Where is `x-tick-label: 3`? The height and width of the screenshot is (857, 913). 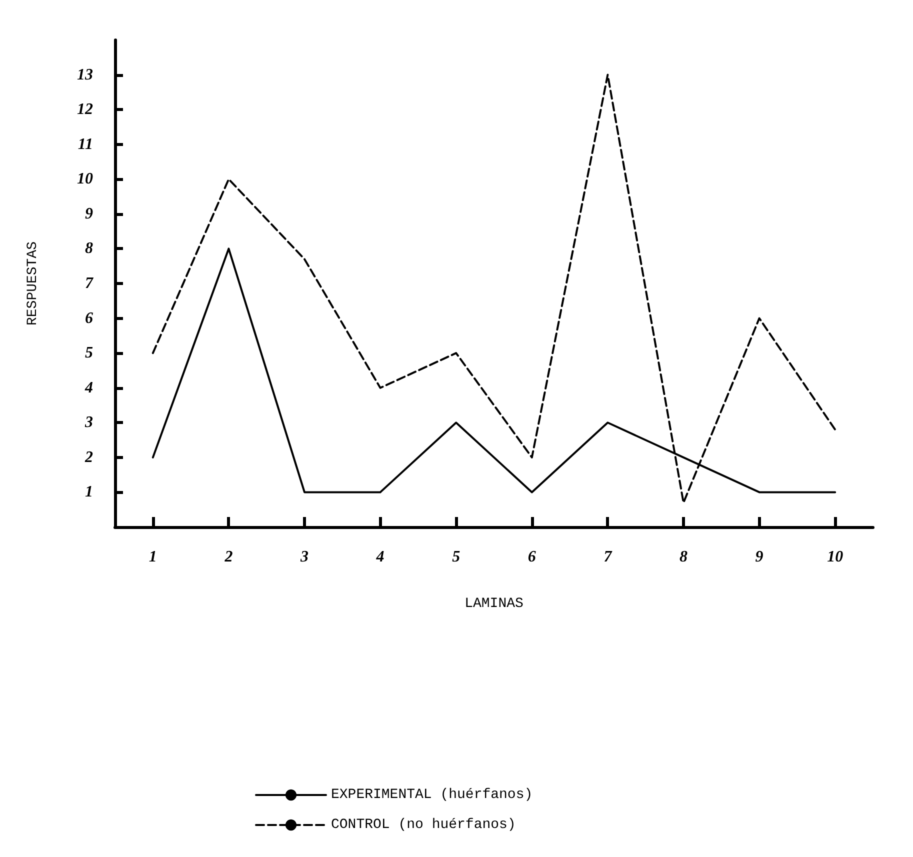
x-tick-label: 3 is located at coordinates (304, 557).